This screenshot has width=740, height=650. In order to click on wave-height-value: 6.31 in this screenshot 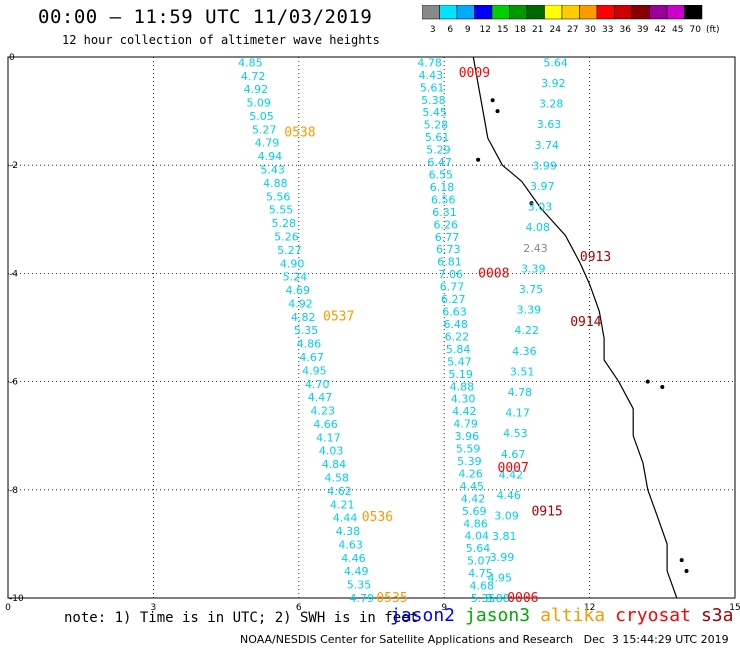, I will do `click(444, 212)`.